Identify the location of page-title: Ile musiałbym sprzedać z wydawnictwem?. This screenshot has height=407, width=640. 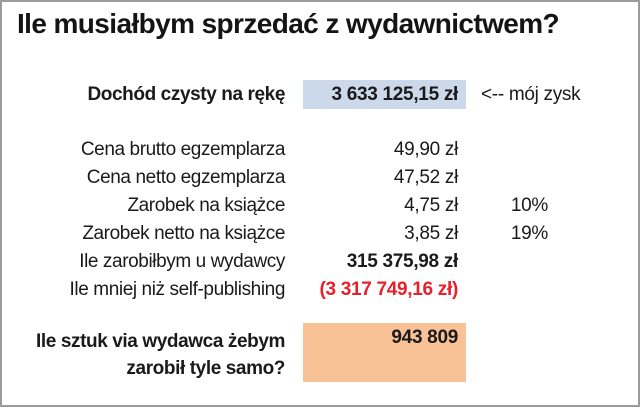
(288, 23).